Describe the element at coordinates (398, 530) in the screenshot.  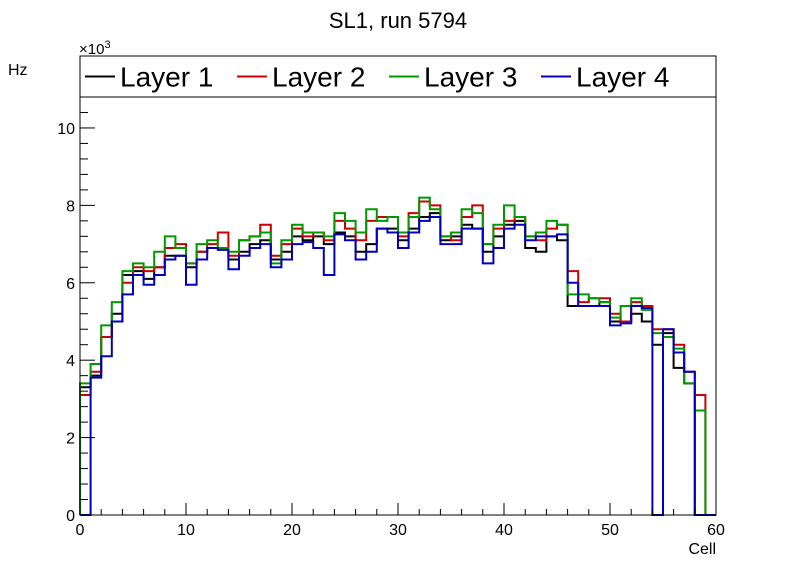
I see `x-tick-label: 30` at that location.